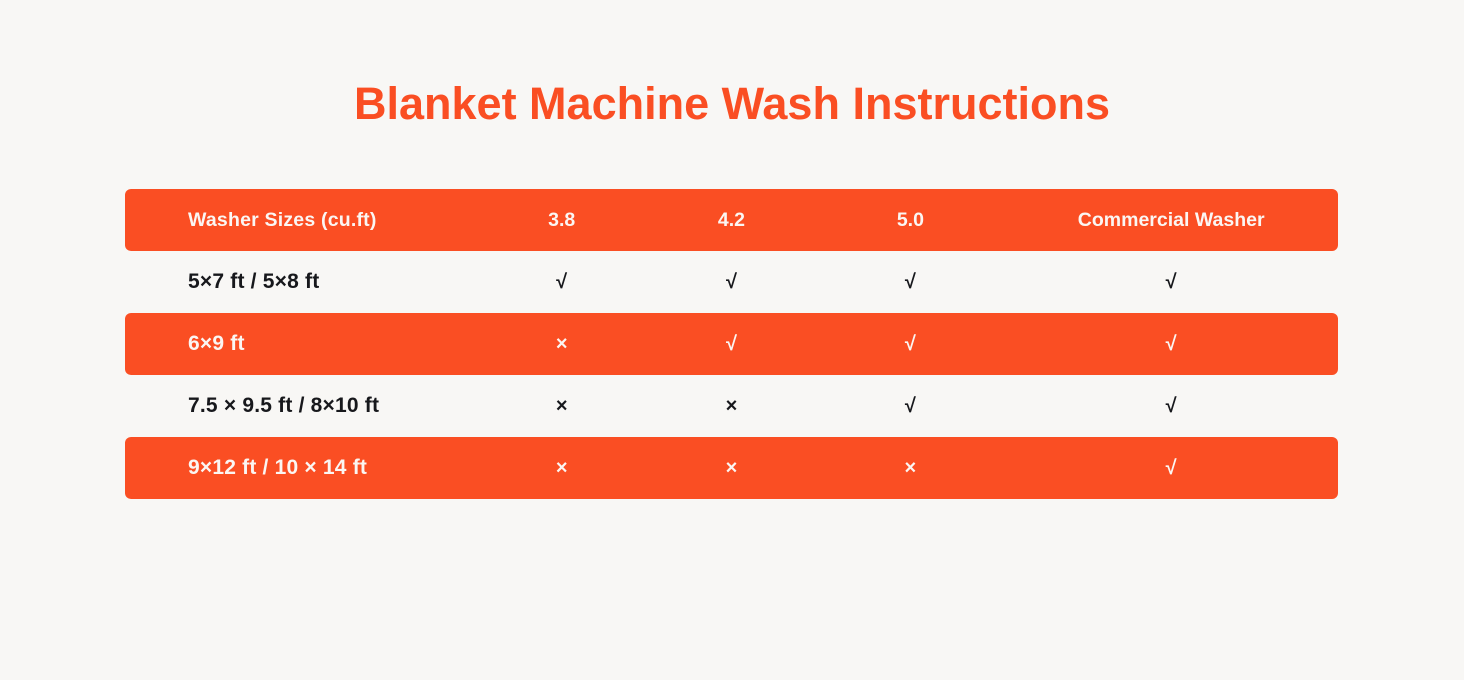  I want to click on table-row: 5×7 ft / 5×8 ft √ √ √ √, so click(731, 282).